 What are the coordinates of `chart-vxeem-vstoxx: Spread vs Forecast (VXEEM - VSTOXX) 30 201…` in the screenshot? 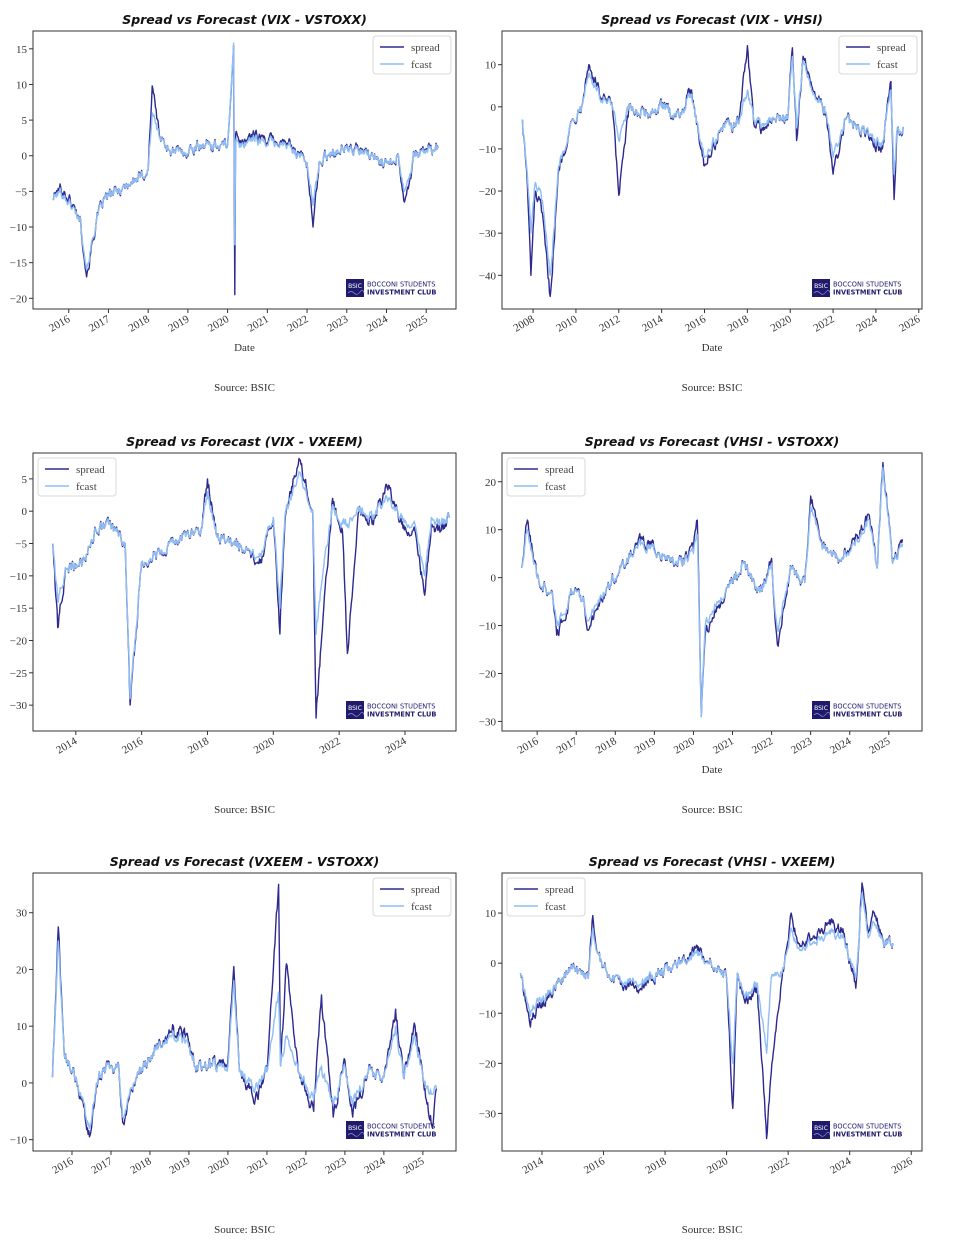 It's located at (233, 1045).